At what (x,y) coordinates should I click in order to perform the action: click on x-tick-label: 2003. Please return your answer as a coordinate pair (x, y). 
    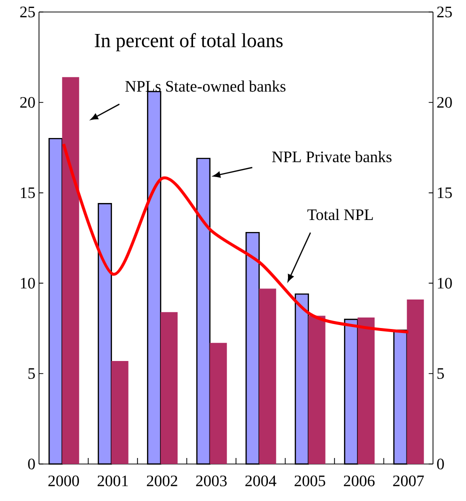
    Looking at the image, I should click on (211, 481).